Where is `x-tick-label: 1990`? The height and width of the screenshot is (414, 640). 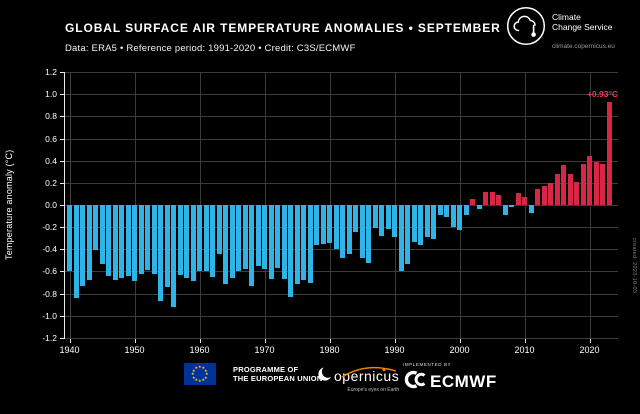
x-tick-label: 1990 is located at coordinates (394, 350).